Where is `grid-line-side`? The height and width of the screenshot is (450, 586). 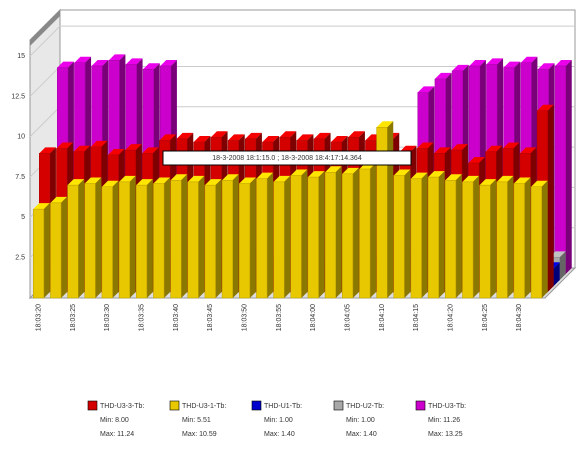
grid-line-side is located at coordinates (45, 41).